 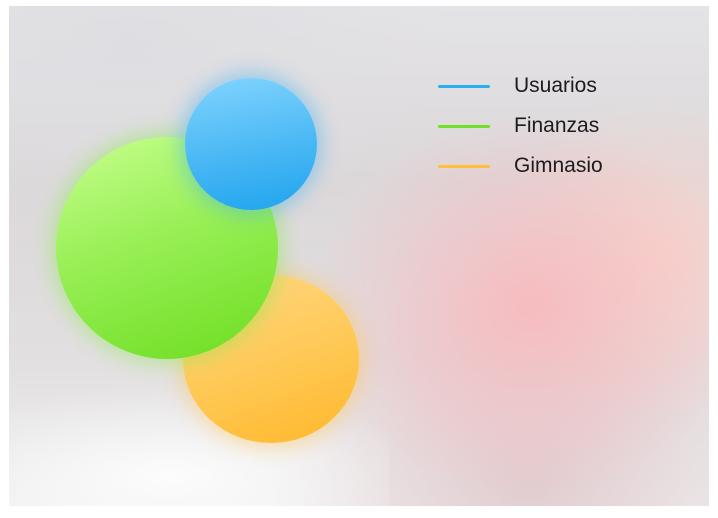 I want to click on legend-line-gimnasio, so click(x=464, y=166).